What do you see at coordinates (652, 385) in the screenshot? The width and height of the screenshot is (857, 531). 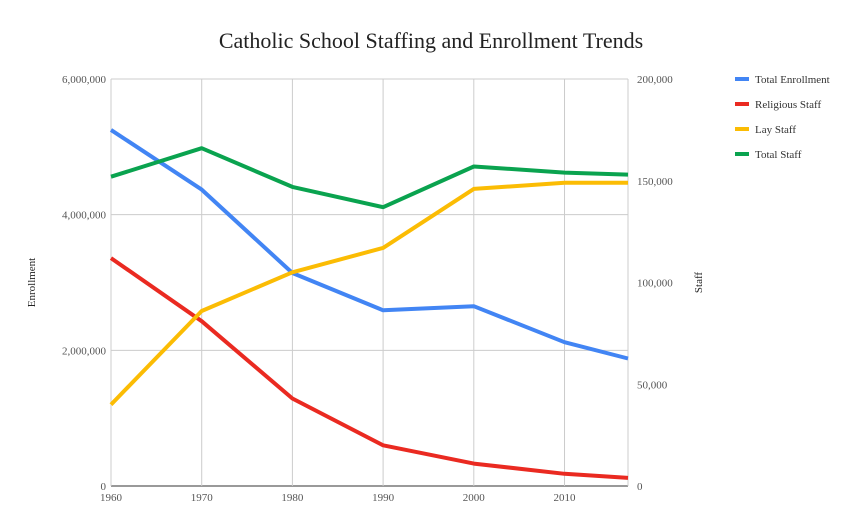 I see `right-tick-label: 50,000` at bounding box center [652, 385].